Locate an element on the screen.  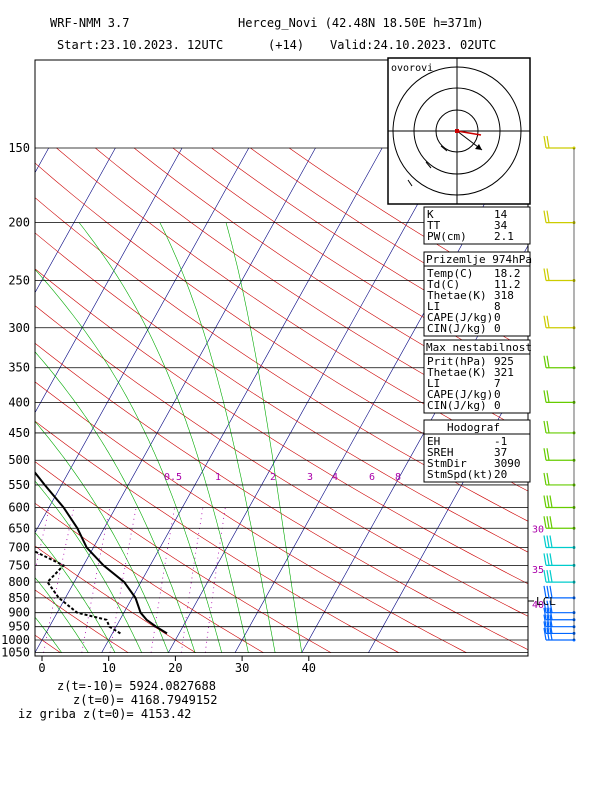
hodograph: ovorovi is located at coordinates (459, 131).